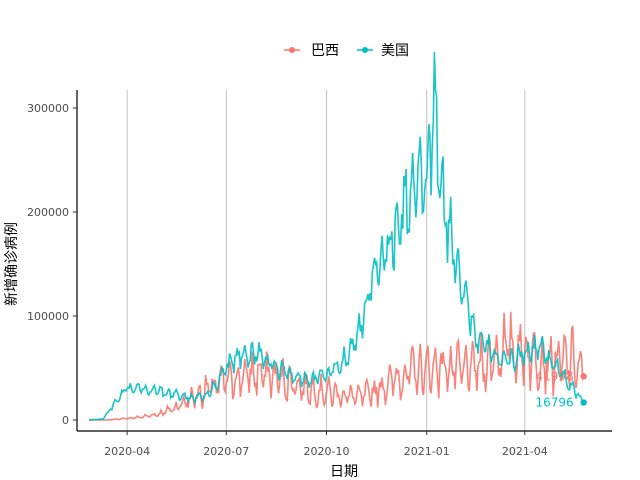 This screenshot has width=640, height=480. Describe the element at coordinates (48, 212) in the screenshot. I see `y-tick-label: 200000` at that location.